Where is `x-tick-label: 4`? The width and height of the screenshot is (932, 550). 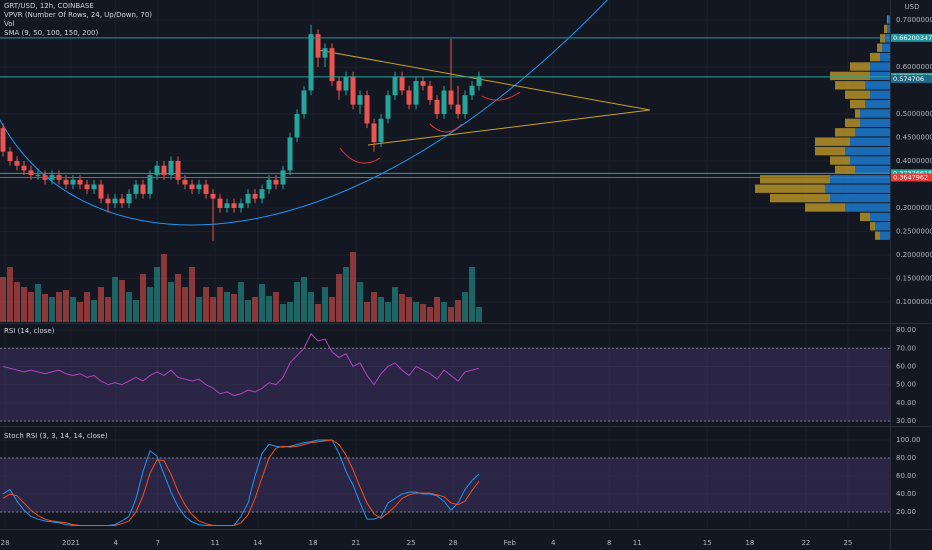
x-tick-label: 4 is located at coordinates (553, 543).